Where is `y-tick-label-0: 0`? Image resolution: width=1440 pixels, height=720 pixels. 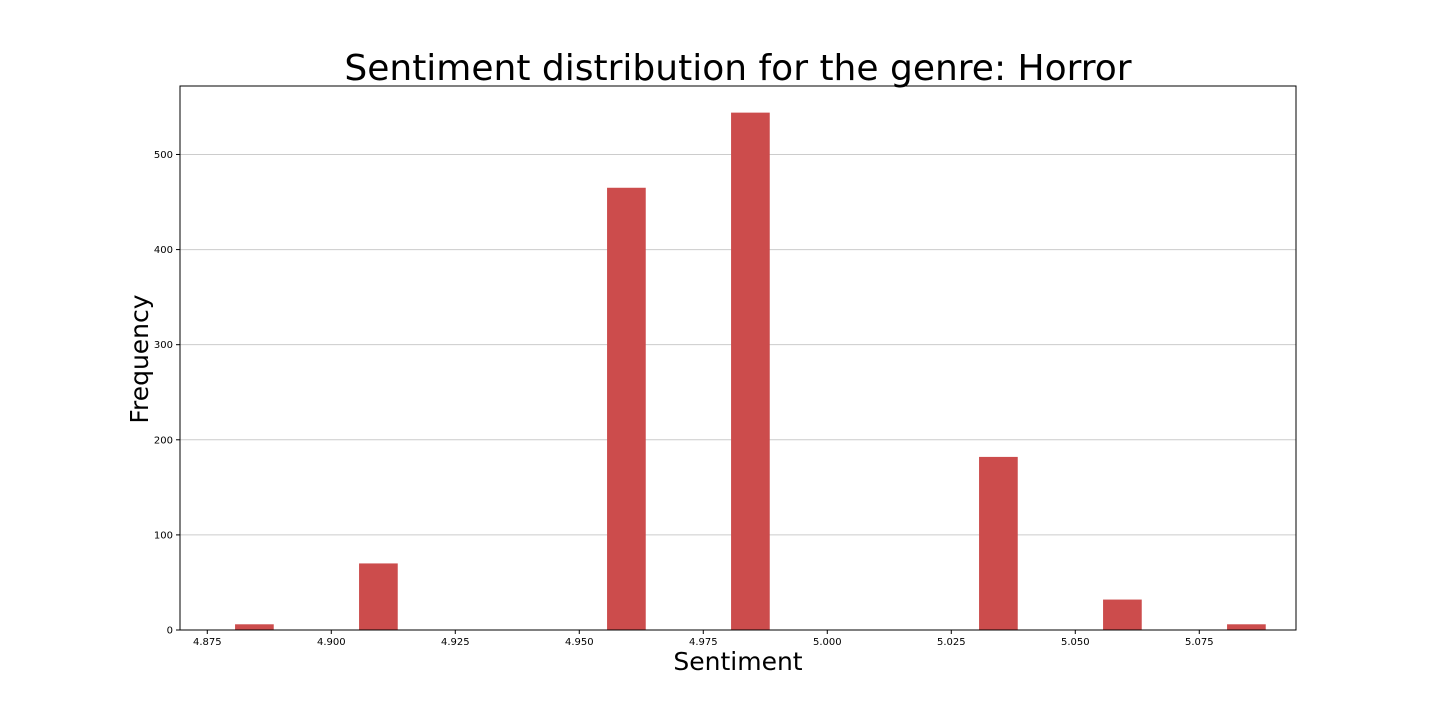 y-tick-label-0: 0 is located at coordinates (170, 631).